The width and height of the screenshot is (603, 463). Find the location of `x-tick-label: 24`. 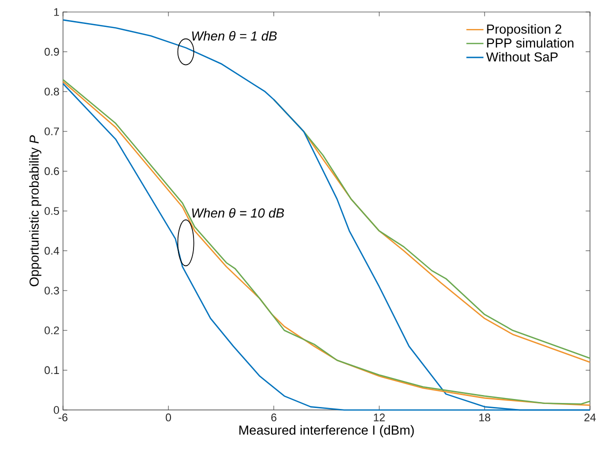

x-tick-label: 24 is located at coordinates (590, 418).